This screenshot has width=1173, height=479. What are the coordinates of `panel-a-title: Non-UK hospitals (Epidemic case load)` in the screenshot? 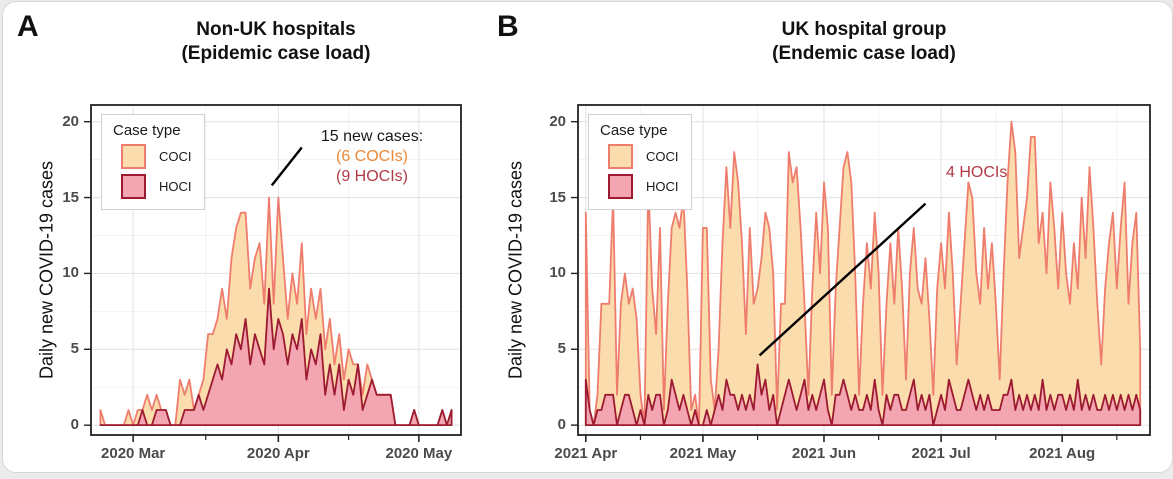 It's located at (276, 42).